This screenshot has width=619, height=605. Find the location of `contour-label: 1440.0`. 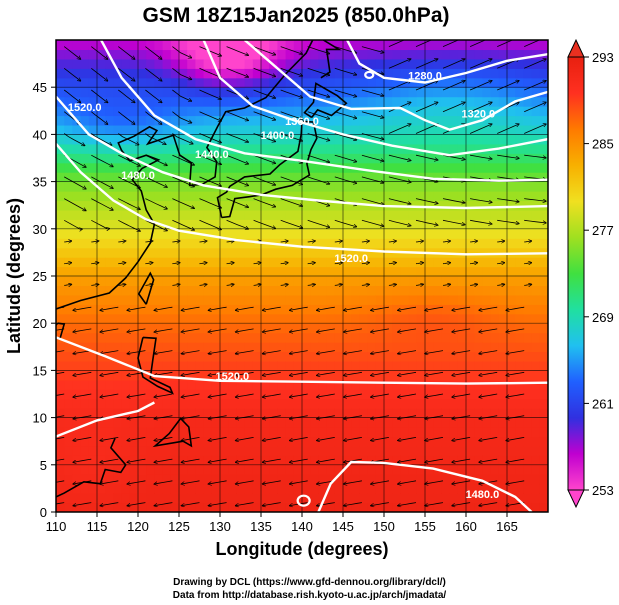

contour-label: 1440.0 is located at coordinates (212, 155).